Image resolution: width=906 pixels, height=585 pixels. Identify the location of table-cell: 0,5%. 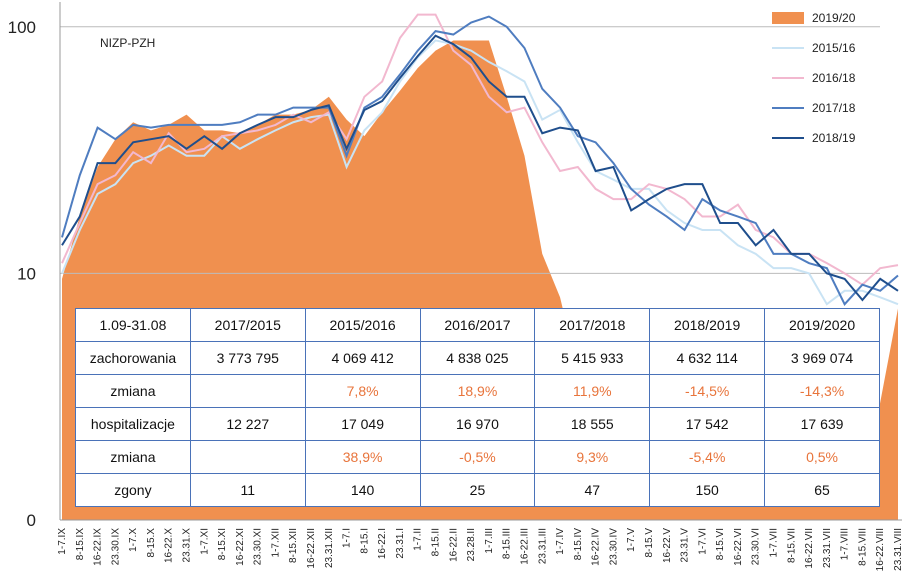
(822, 457).